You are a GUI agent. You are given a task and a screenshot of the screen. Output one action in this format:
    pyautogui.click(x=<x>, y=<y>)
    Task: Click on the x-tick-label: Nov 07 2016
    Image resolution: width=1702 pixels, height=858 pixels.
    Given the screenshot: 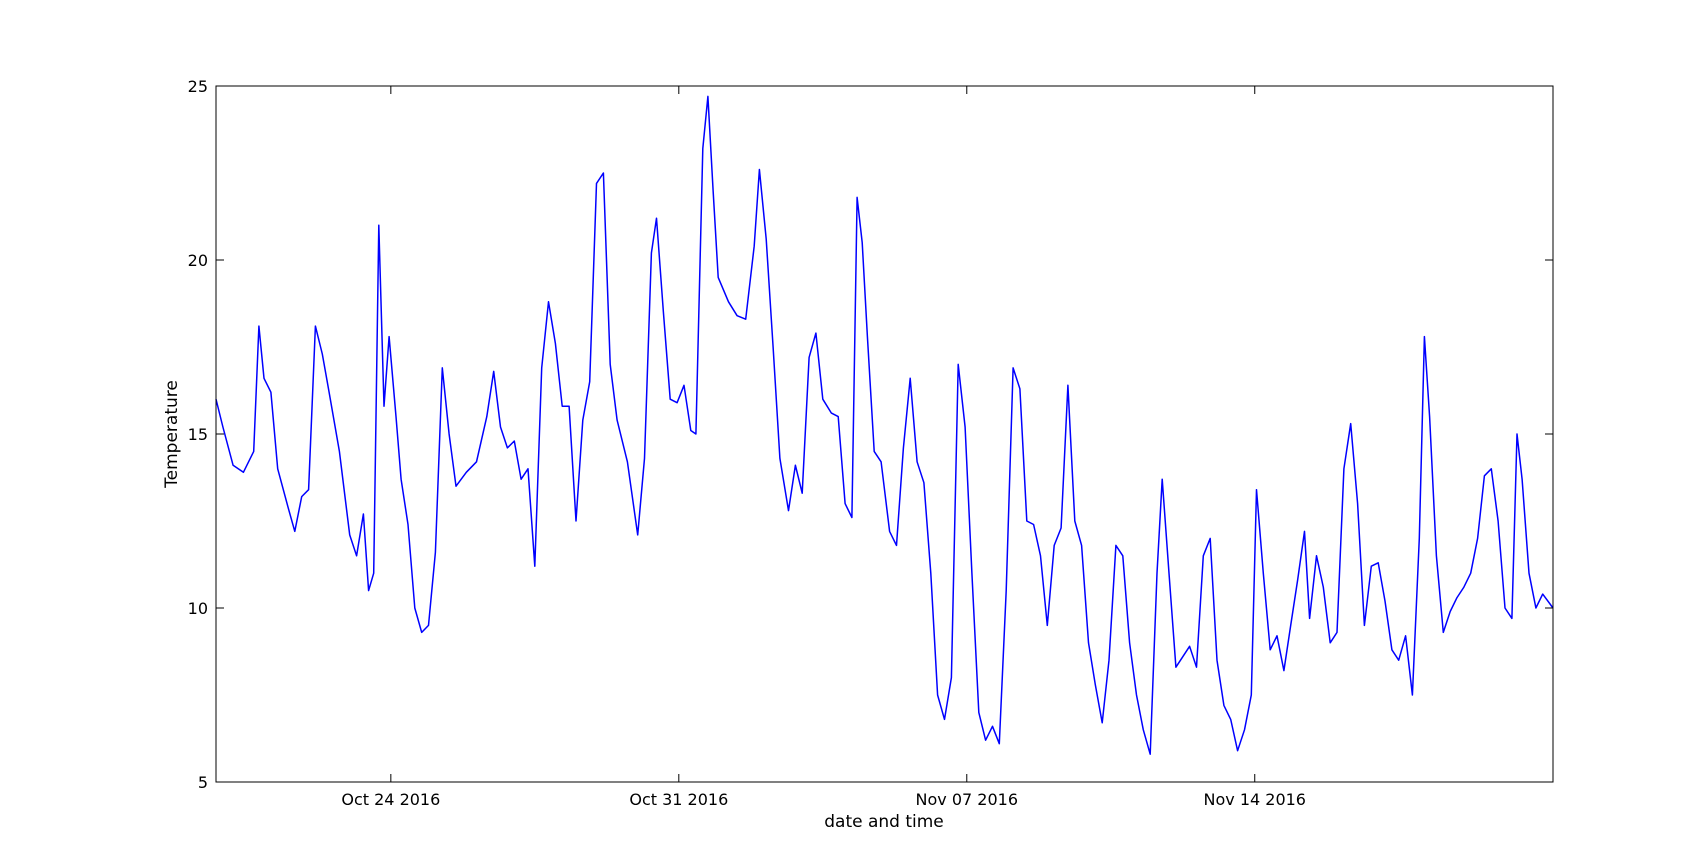 What is the action you would take?
    pyautogui.click(x=967, y=799)
    